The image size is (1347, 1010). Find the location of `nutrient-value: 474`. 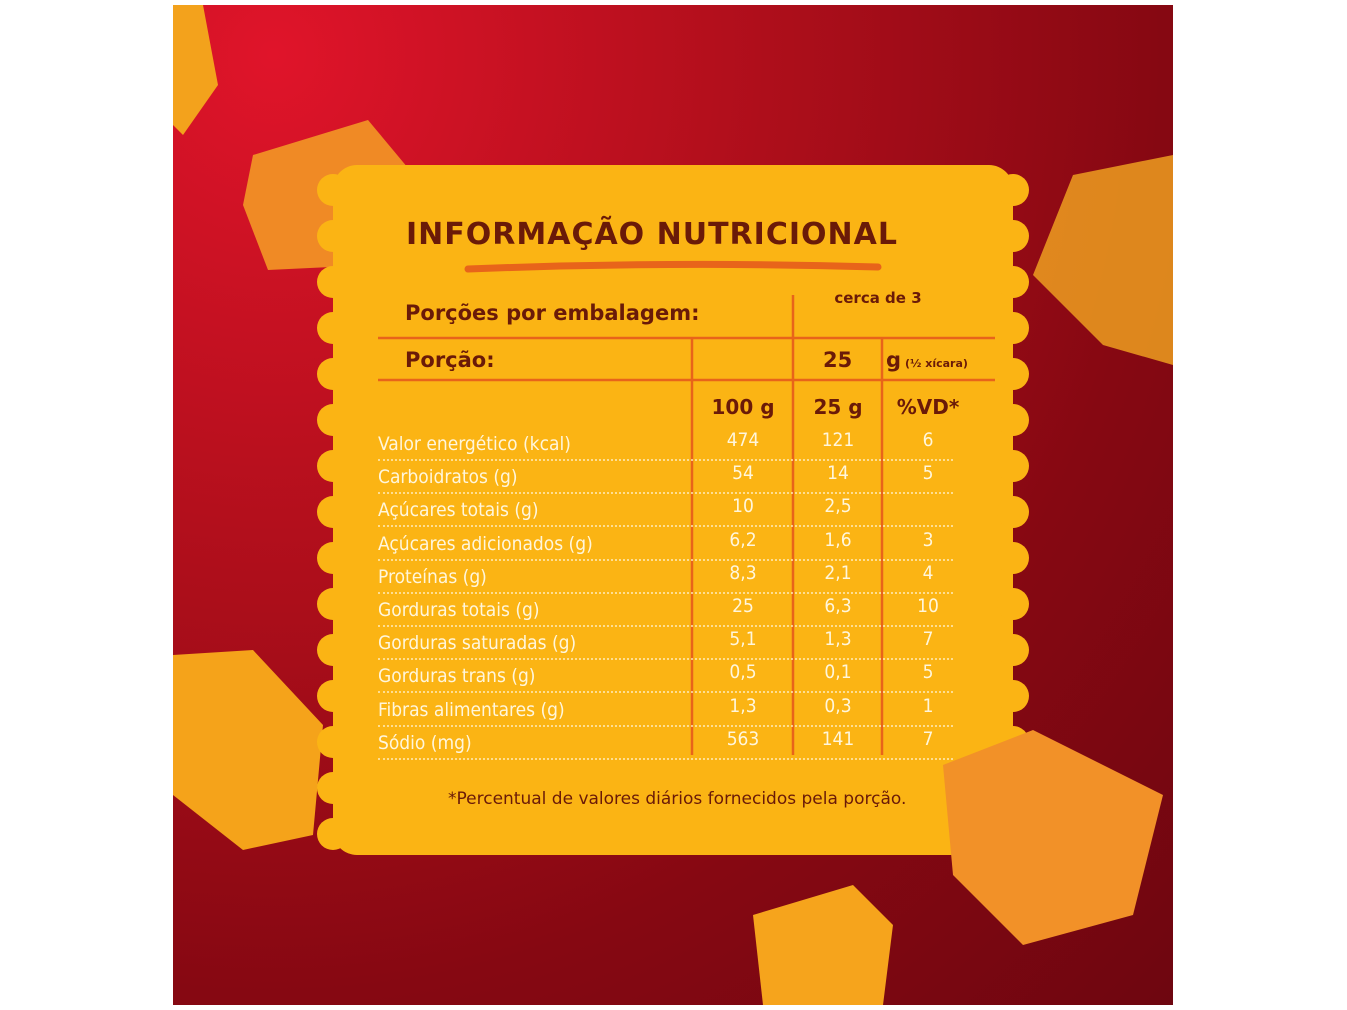

nutrient-value: 474 is located at coordinates (743, 440).